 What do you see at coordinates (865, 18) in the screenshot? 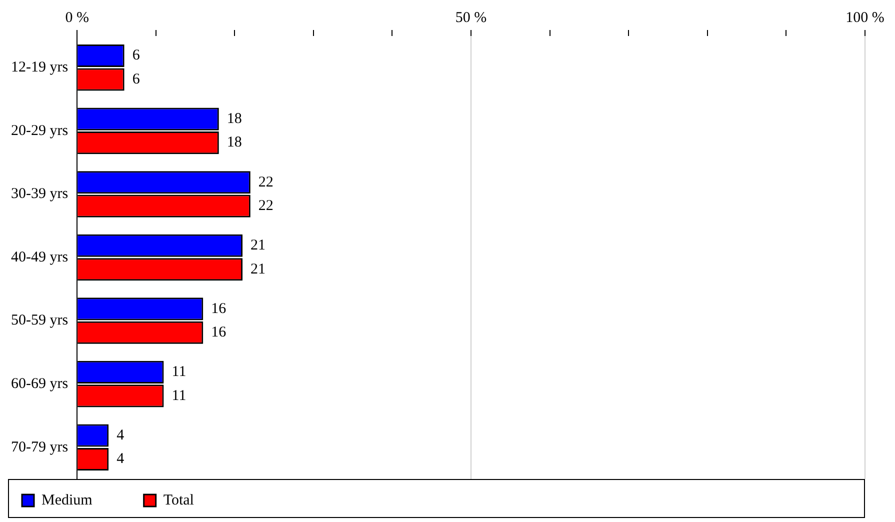
I see `x-tick-label: 100 %` at bounding box center [865, 18].